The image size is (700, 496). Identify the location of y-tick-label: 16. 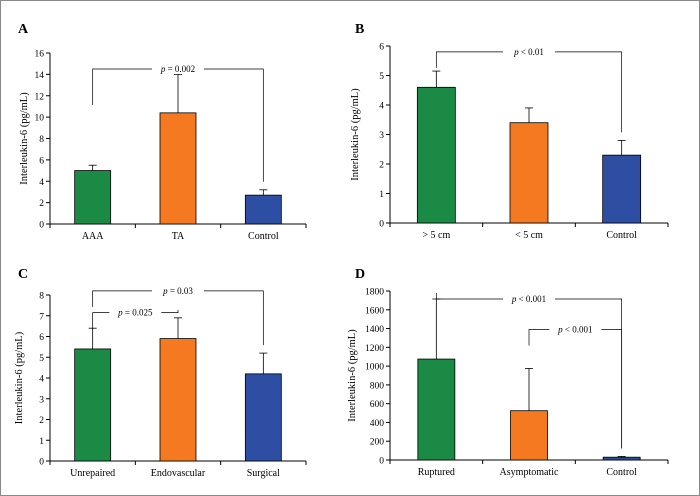
(40, 55).